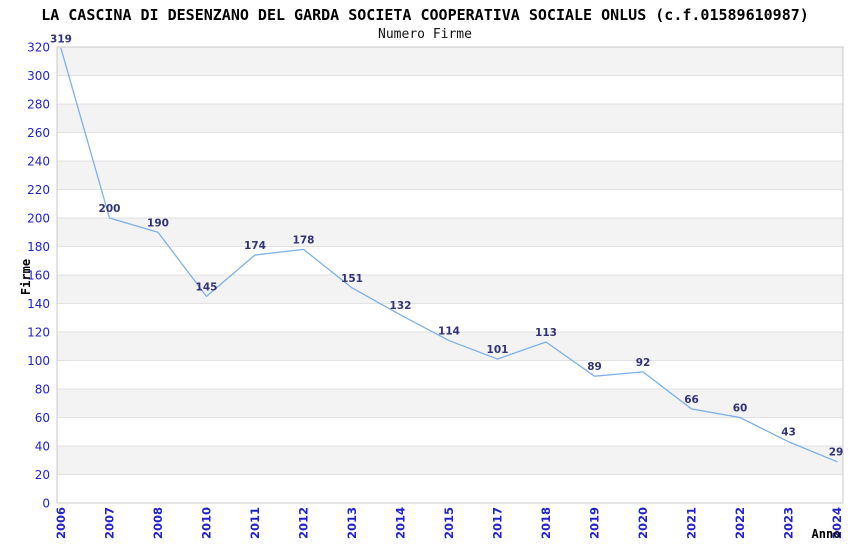 Image resolution: width=850 pixels, height=550 pixels. I want to click on data-point-label: 178, so click(304, 240).